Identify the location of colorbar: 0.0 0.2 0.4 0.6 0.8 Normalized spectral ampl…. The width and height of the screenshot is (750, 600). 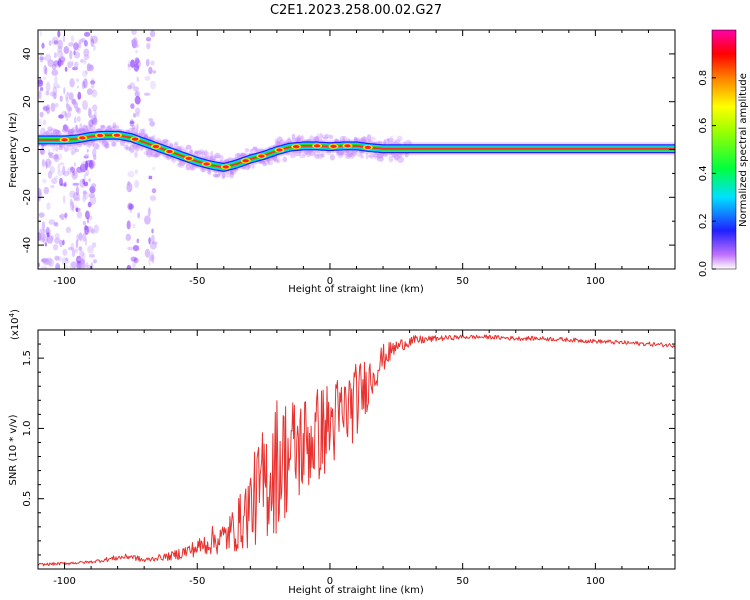
(723, 153).